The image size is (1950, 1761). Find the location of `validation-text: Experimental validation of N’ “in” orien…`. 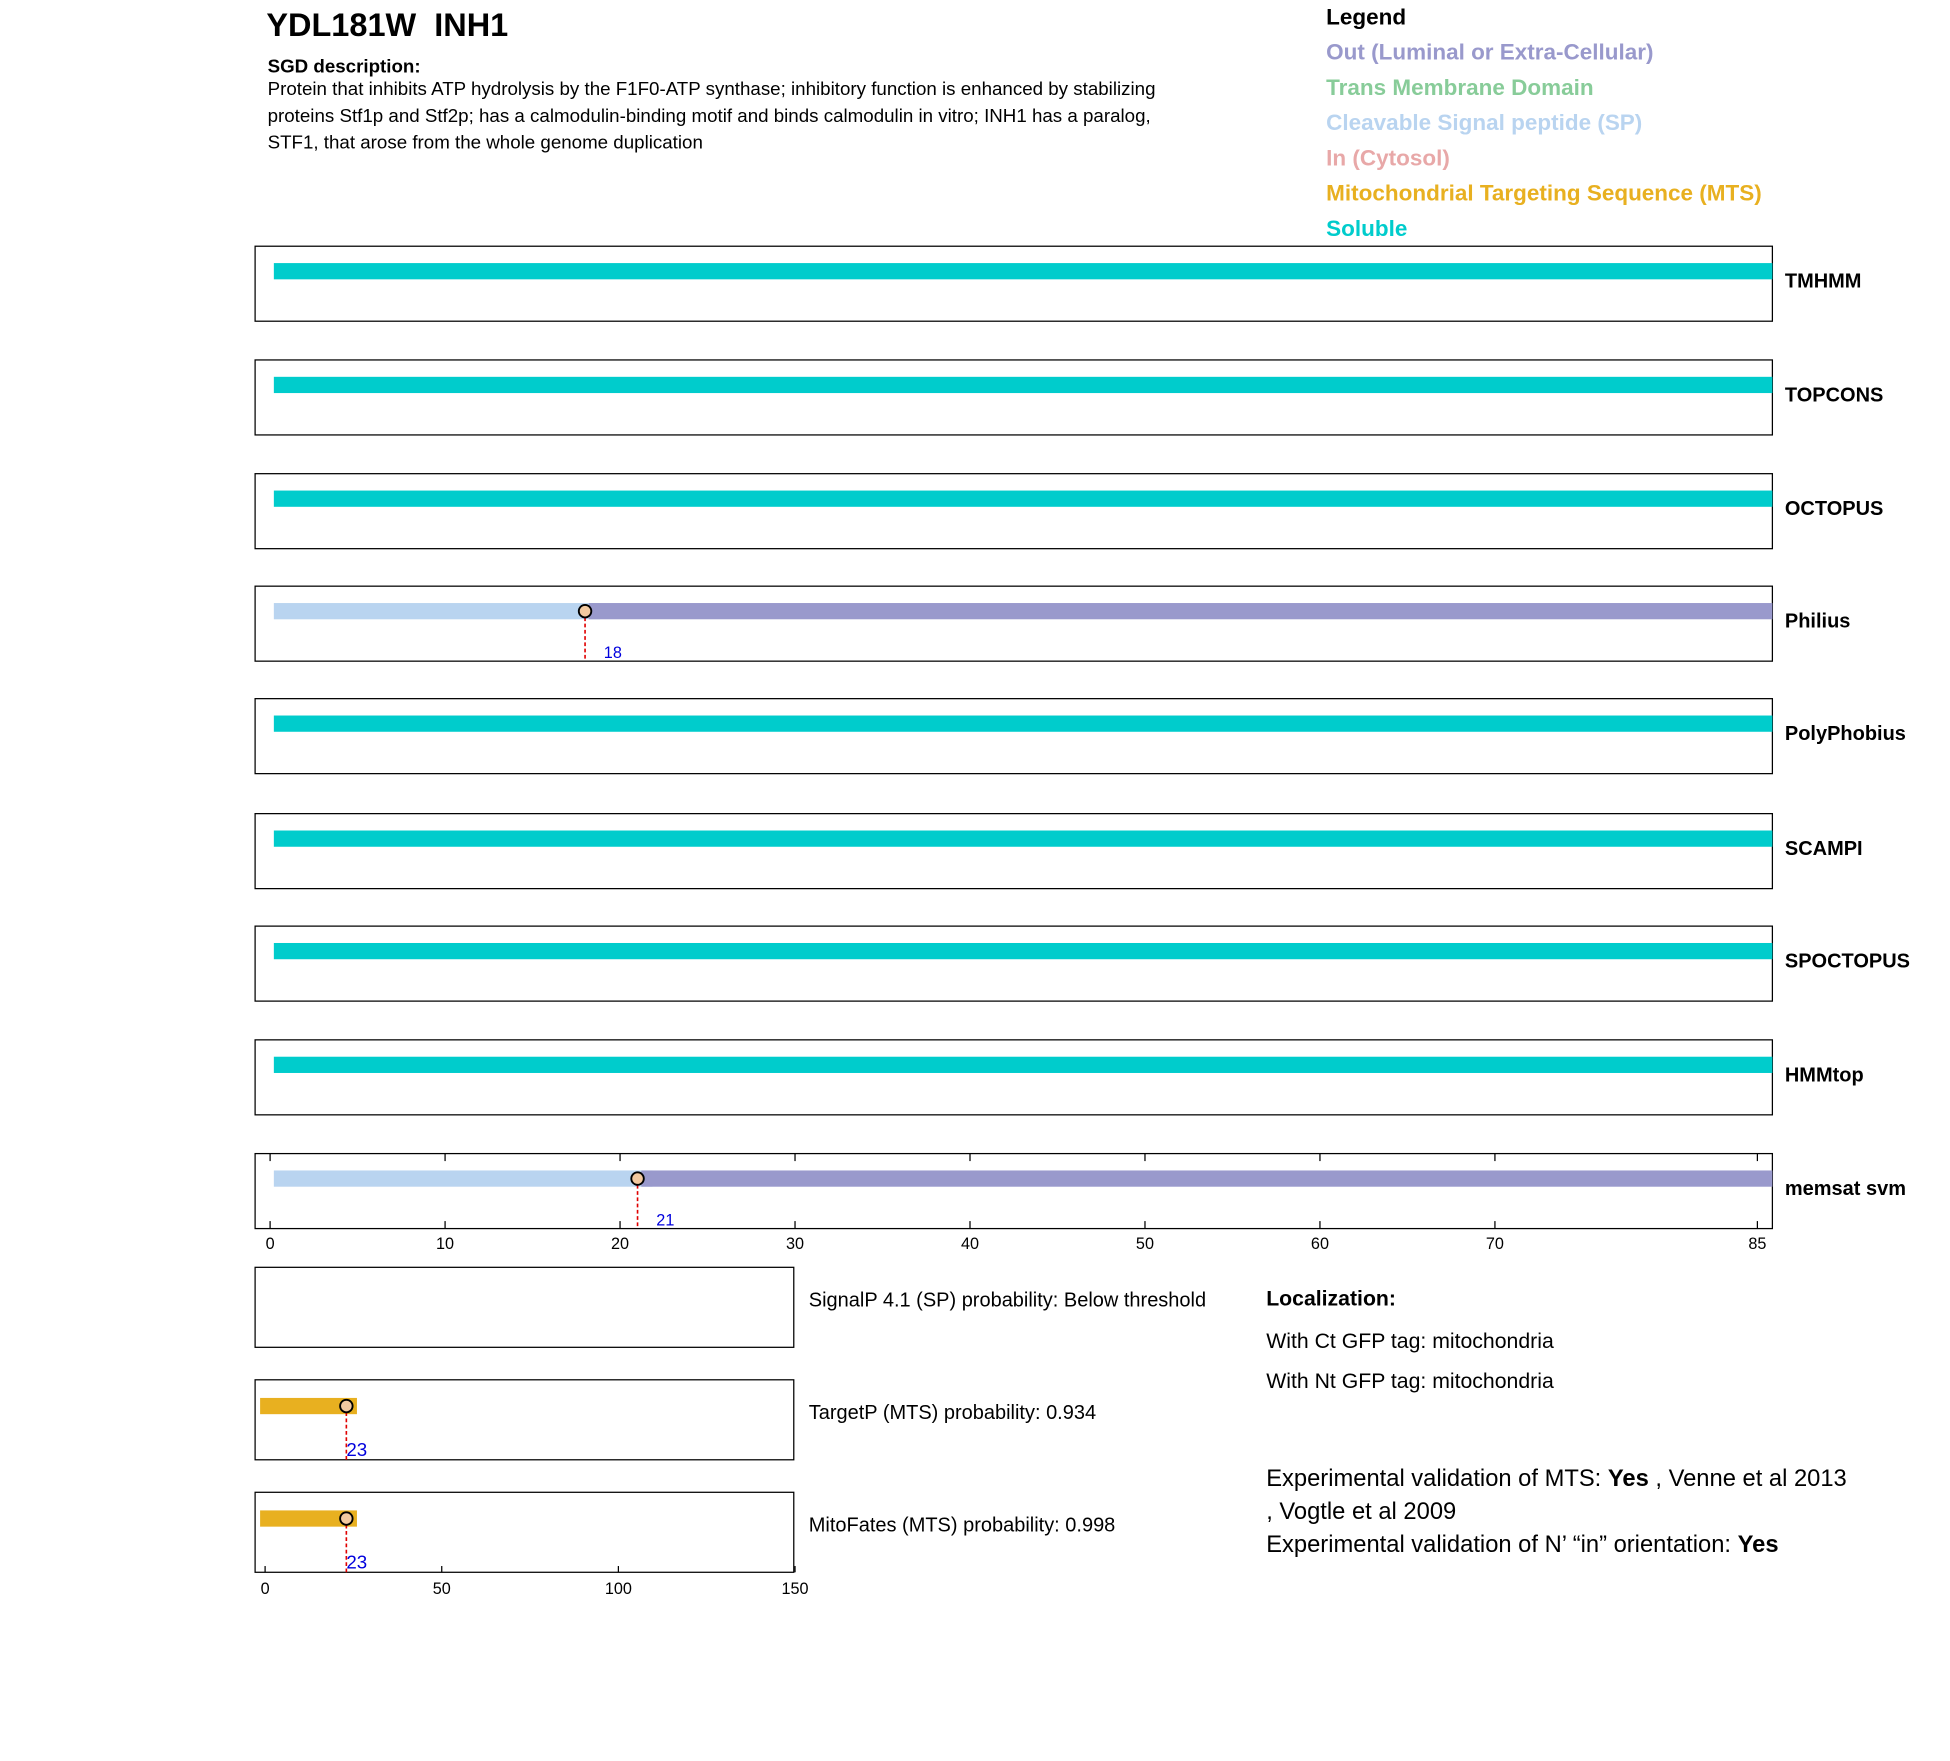

validation-text: Experimental validation of N’ “in” orien… is located at coordinates (1501, 1545).